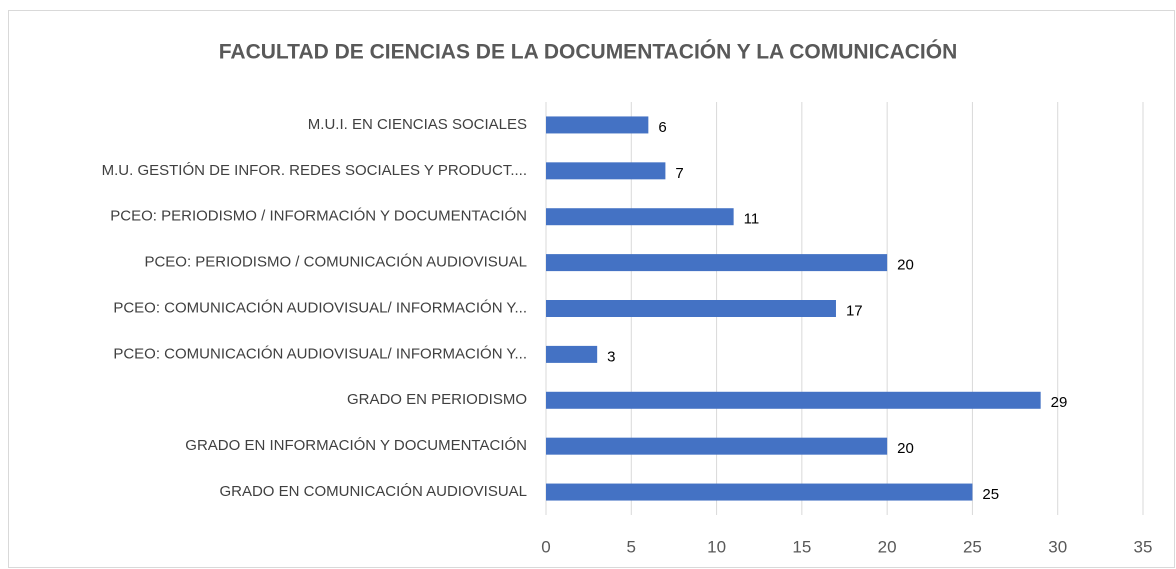 The height and width of the screenshot is (569, 1176). Describe the element at coordinates (437, 399) in the screenshot. I see `y-tick-label: GRADO EN PERIODISMO` at that location.